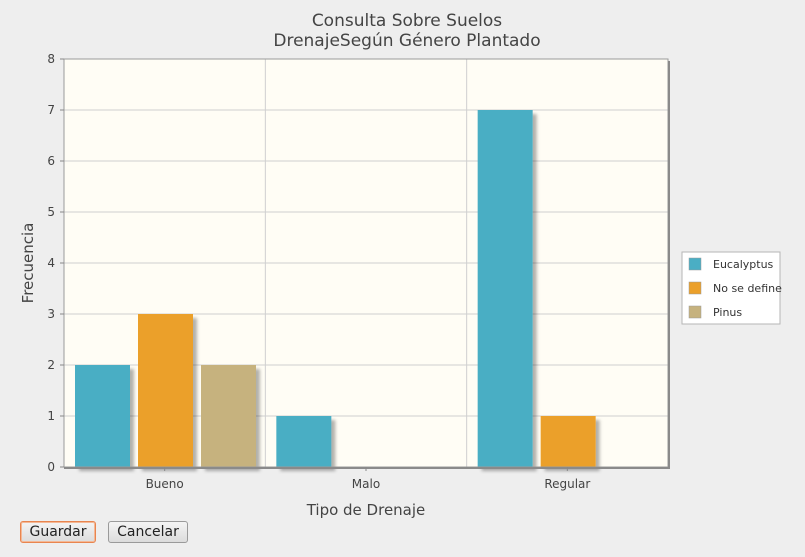 This screenshot has width=805, height=557. Describe the element at coordinates (366, 484) in the screenshot. I see `x-tick-label: Malo` at that location.